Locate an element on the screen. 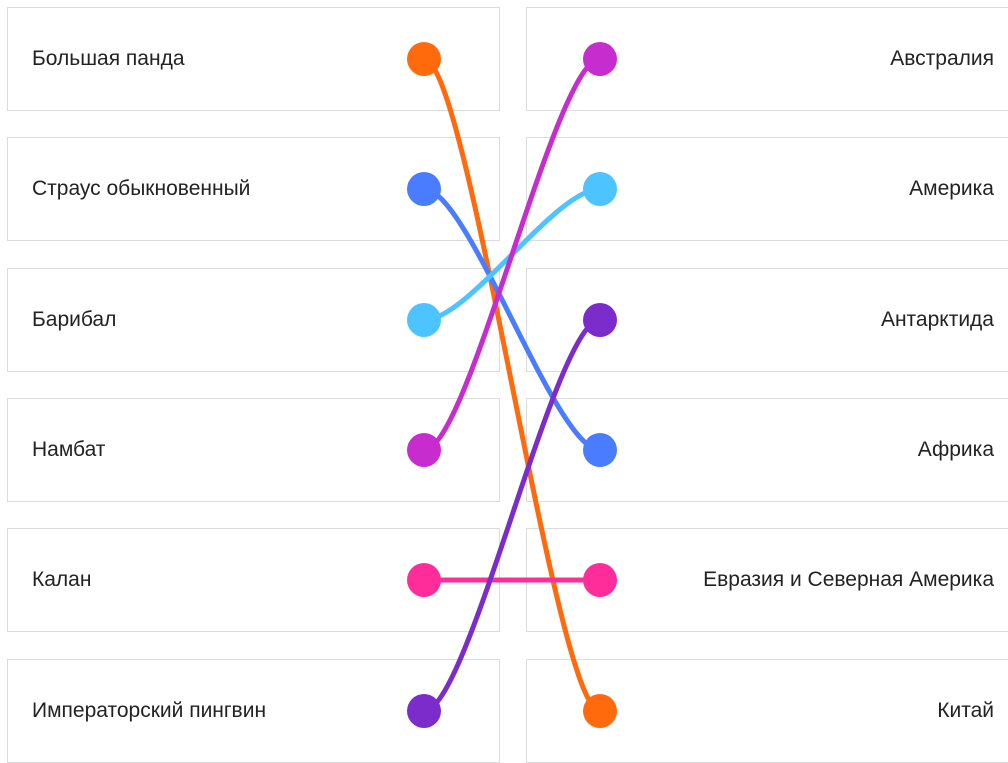 The height and width of the screenshot is (763, 1008). right-card-label: Австралия is located at coordinates (942, 58).